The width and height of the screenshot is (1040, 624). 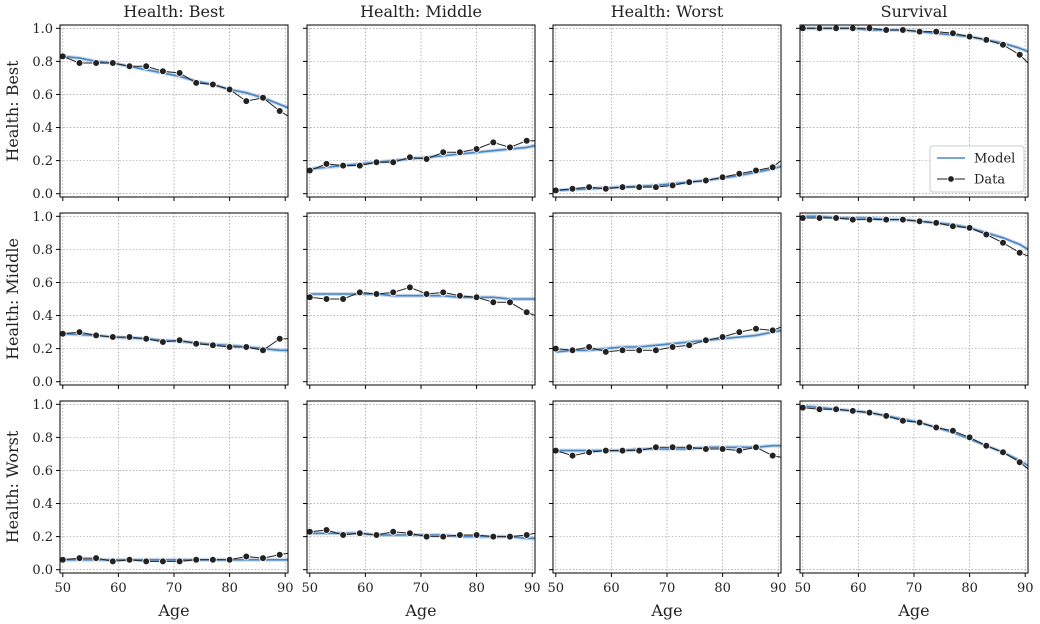 I want to click on data-line, so click(x=915, y=438).